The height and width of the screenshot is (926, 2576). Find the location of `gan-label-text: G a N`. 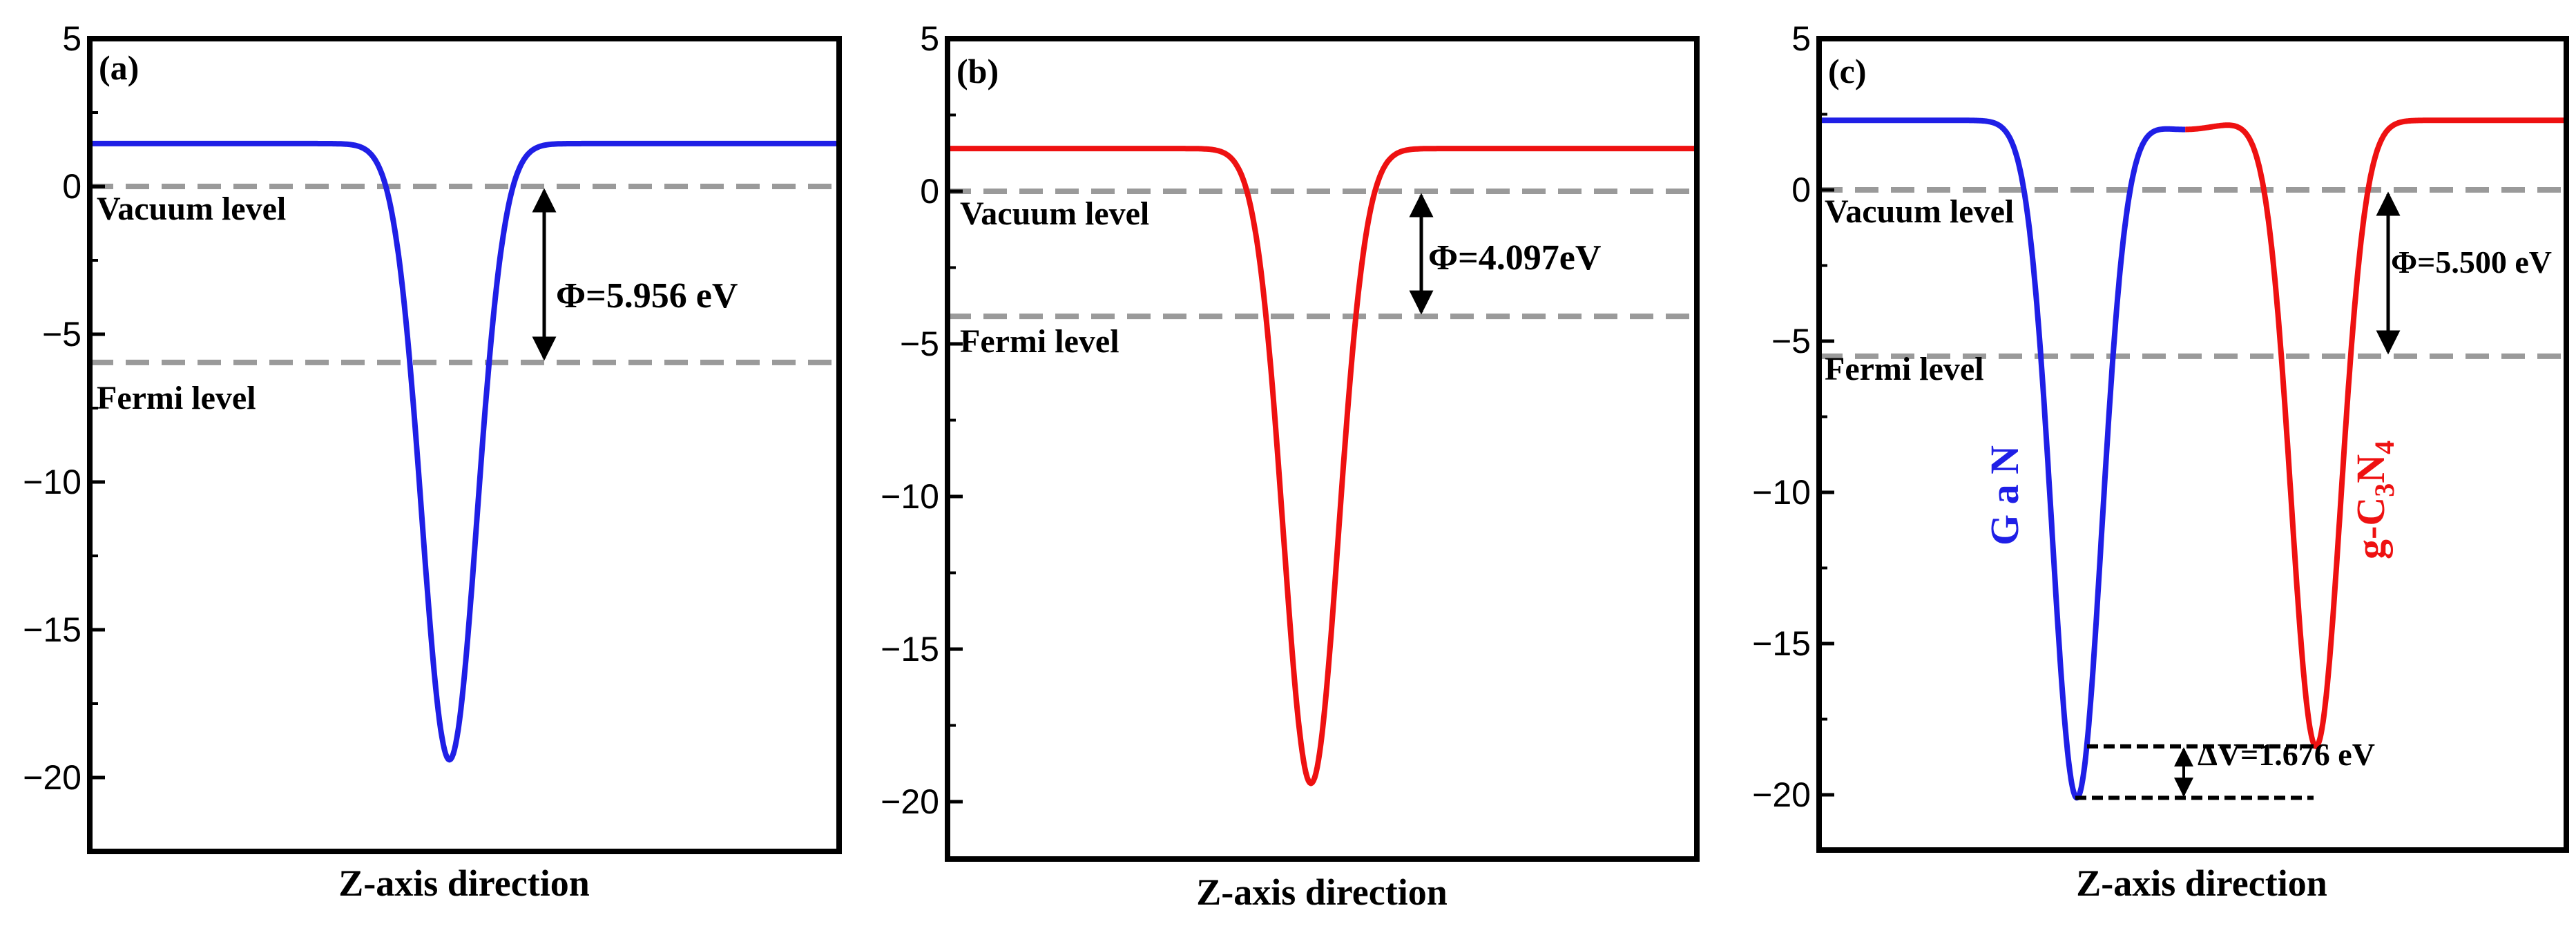

gan-label-text: G a N is located at coordinates (2004, 495).